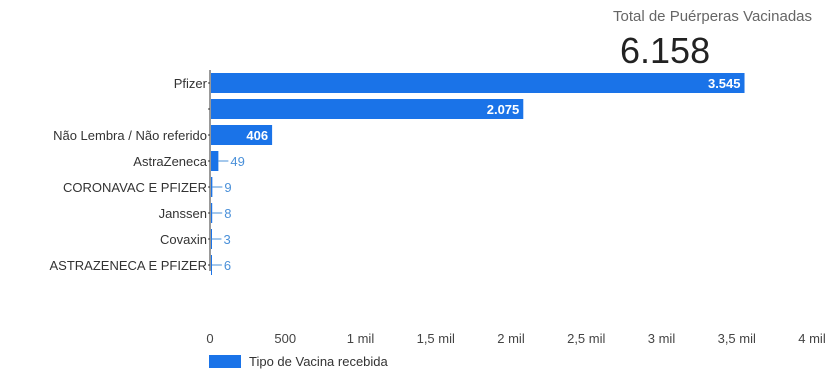 This screenshot has width=830, height=369. I want to click on category-label: Pfizer, so click(191, 83).